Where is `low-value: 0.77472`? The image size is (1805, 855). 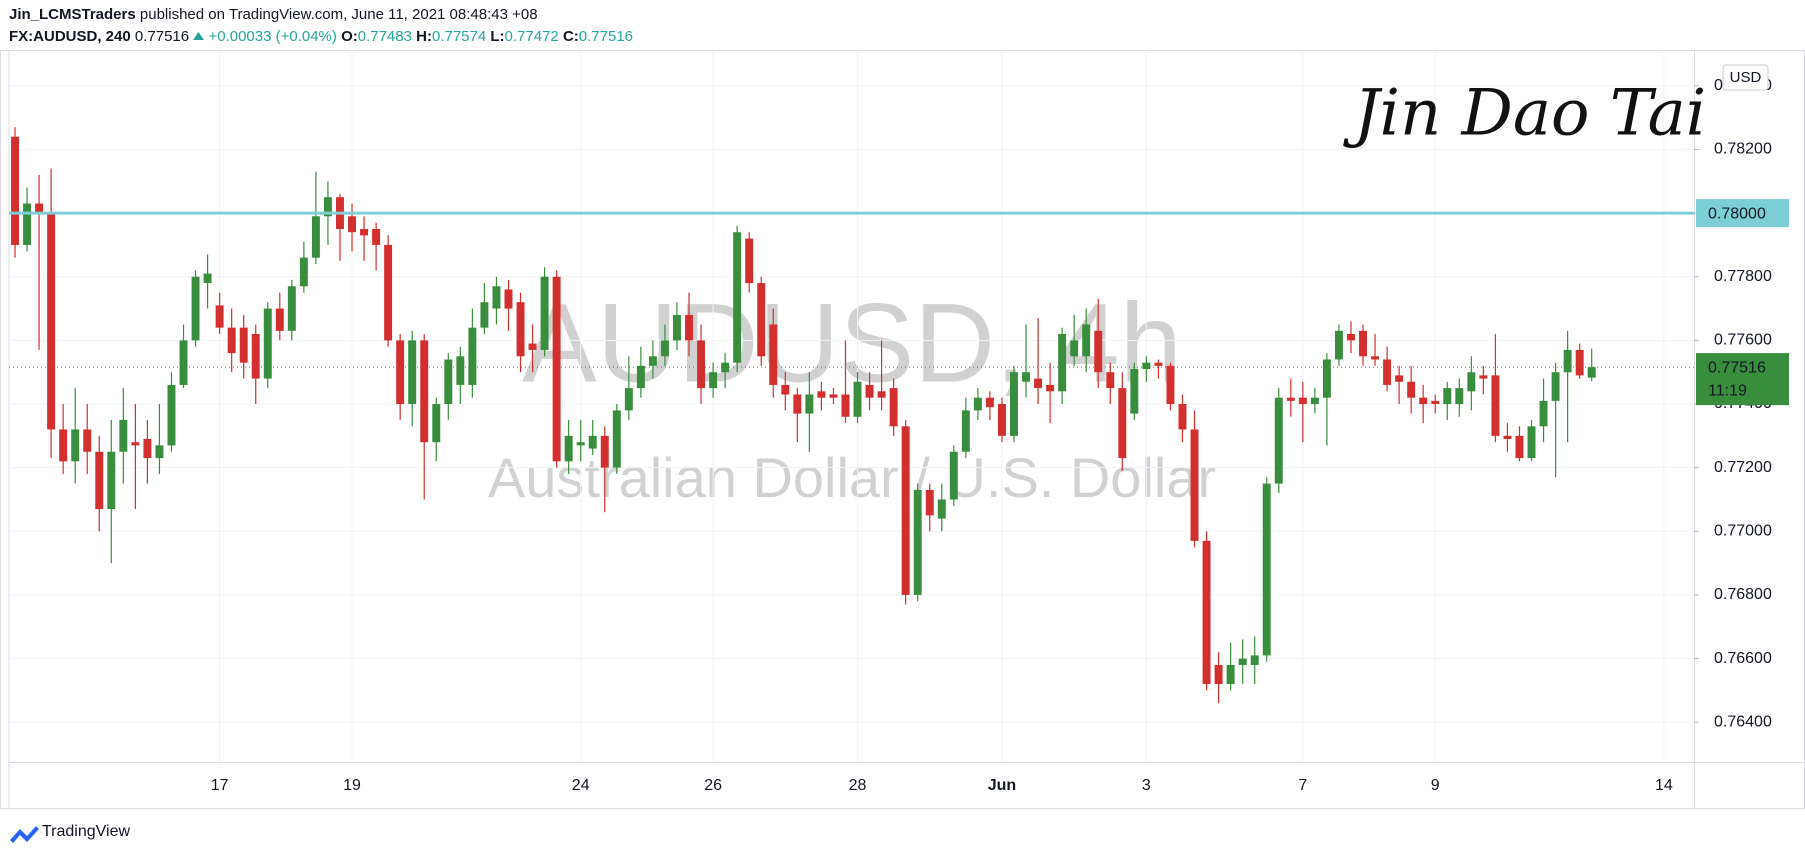
low-value: 0.77472 is located at coordinates (531, 36).